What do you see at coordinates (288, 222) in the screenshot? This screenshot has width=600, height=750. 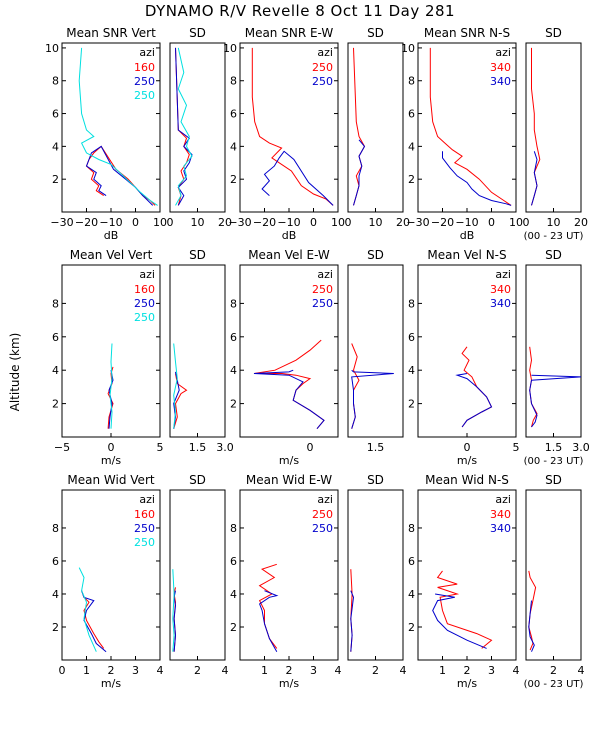 I see `x-tick-label: −10` at bounding box center [288, 222].